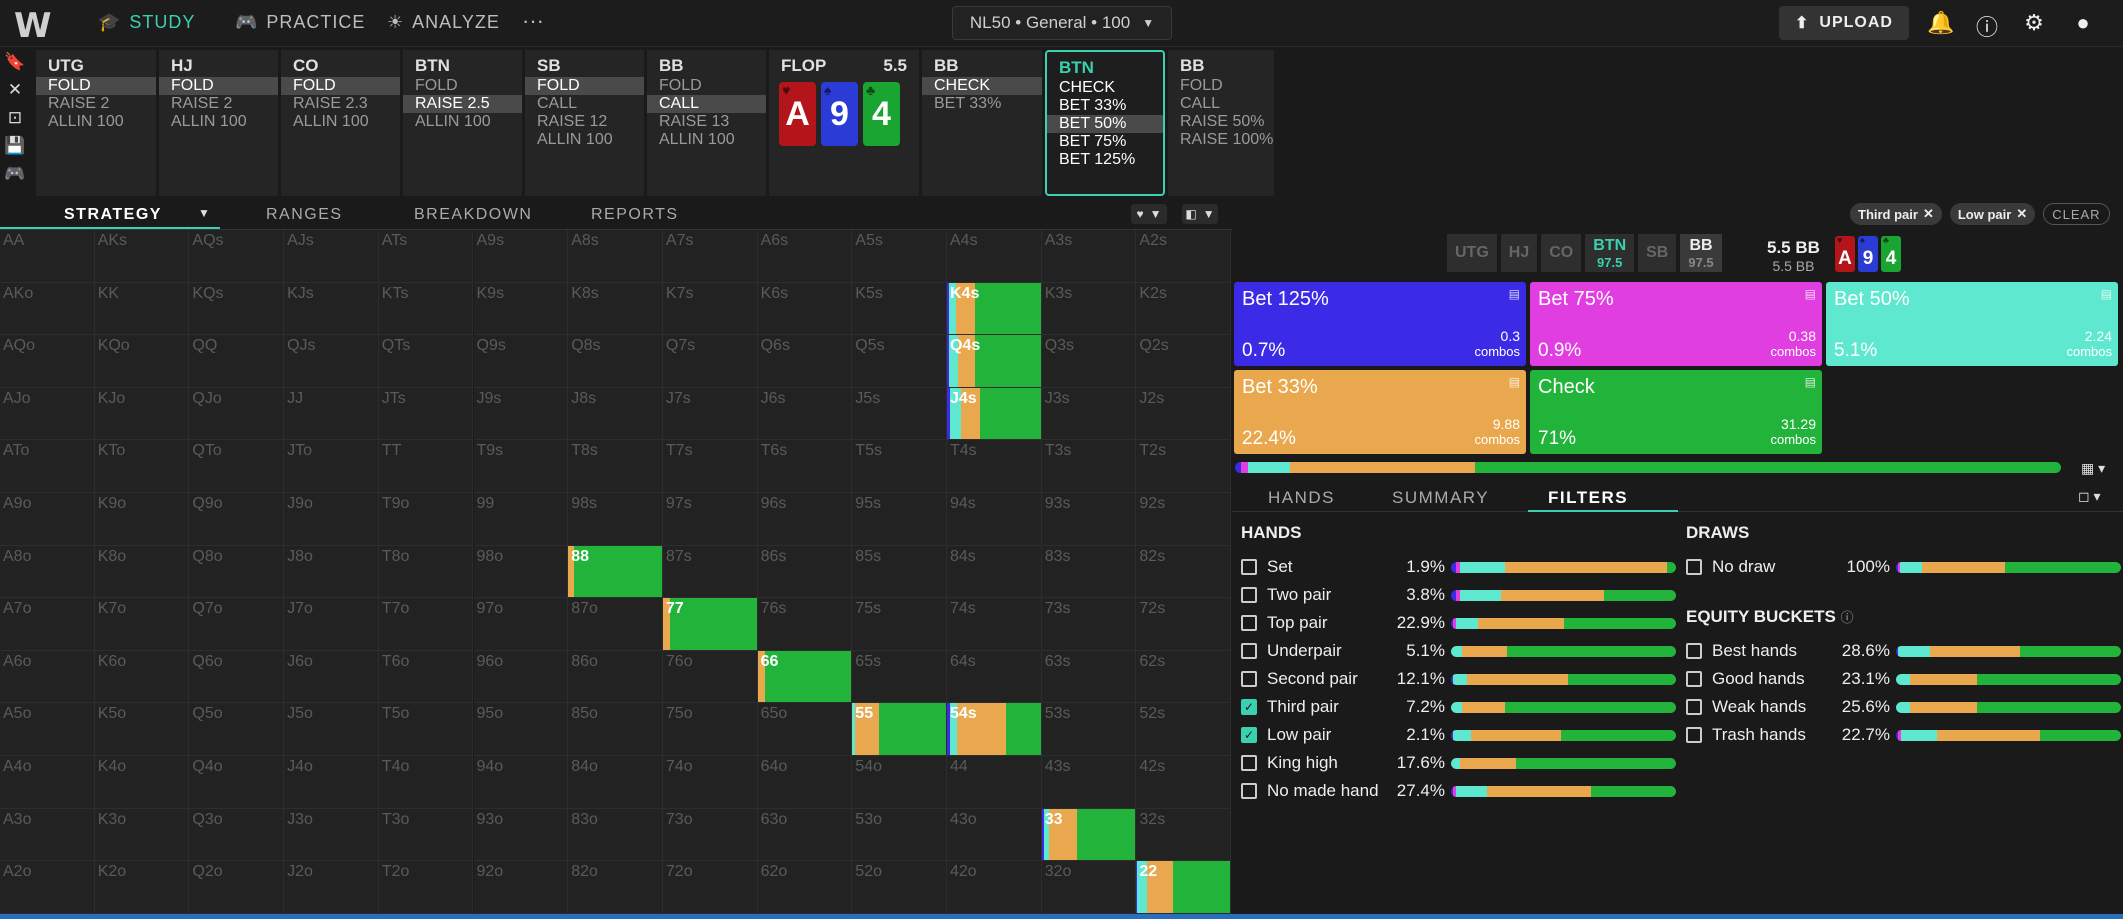  Describe the element at coordinates (426, 677) in the screenshot. I see `hand-cell: T6o` at that location.